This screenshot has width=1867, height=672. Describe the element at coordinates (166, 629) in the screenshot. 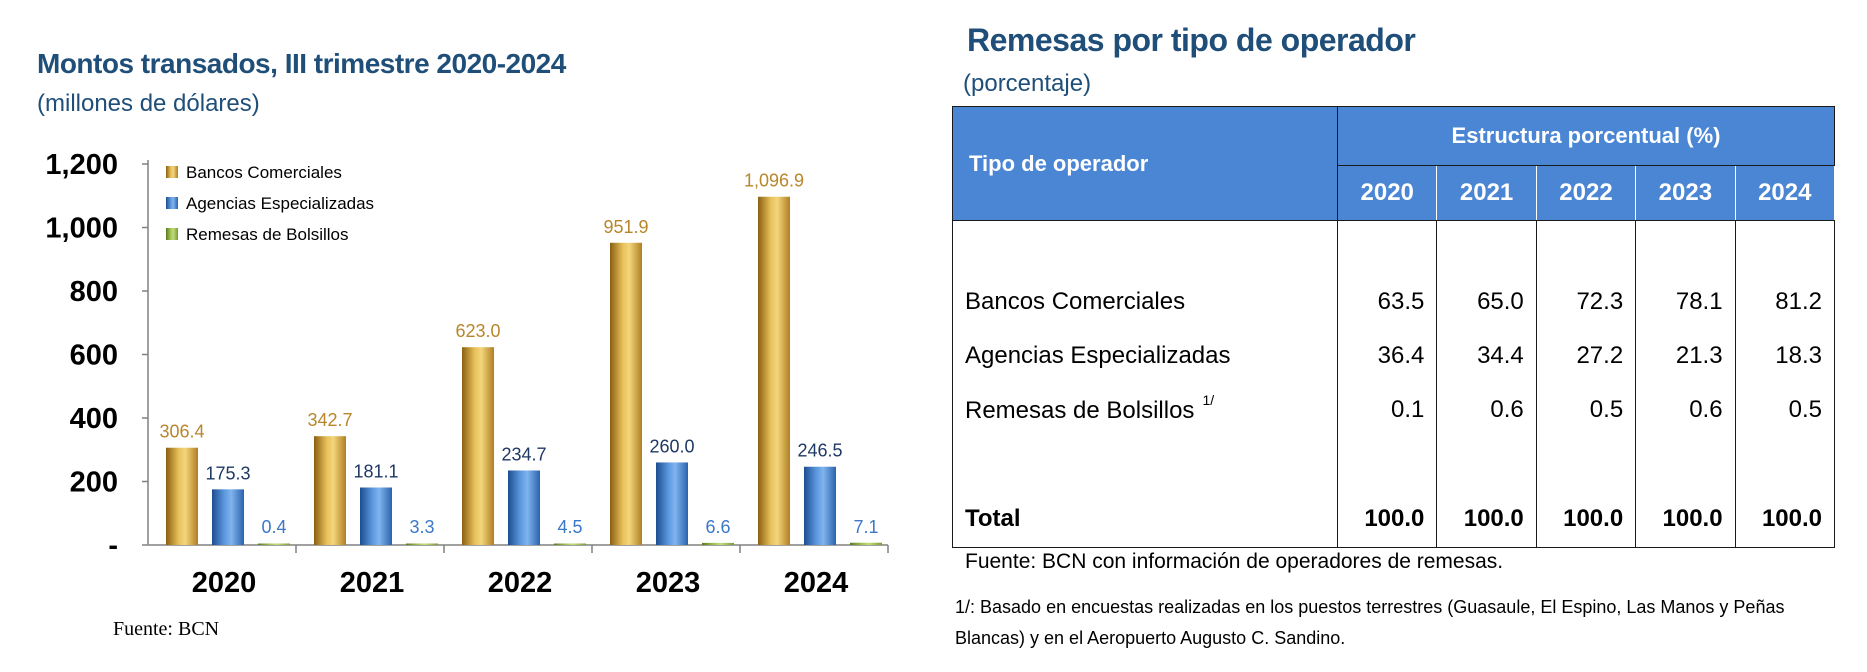

I see `chart-source: Fuente: BCN` at that location.